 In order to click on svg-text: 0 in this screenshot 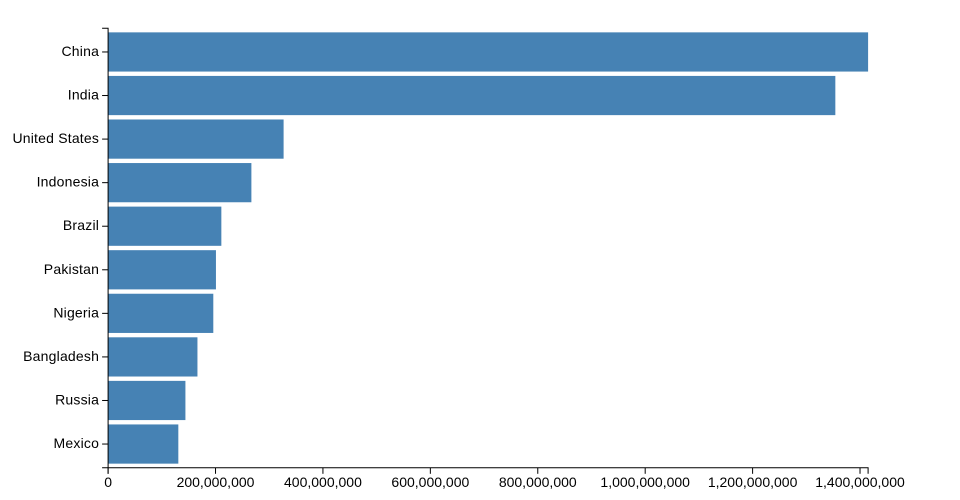, I will do `click(108, 482)`.